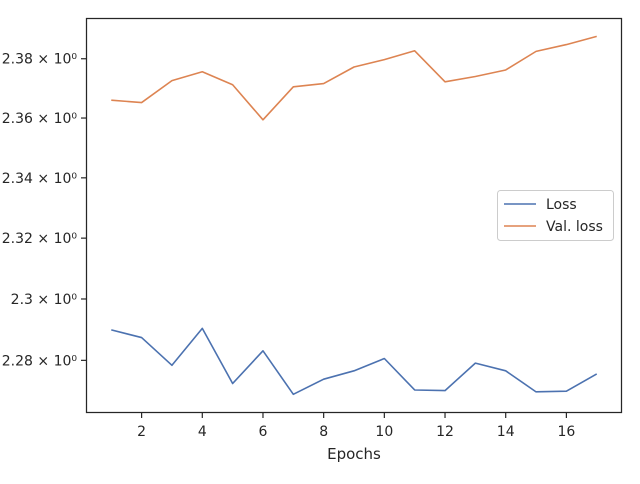 The height and width of the screenshot is (484, 640). I want to click on y-tick-label: 2.38 × 10⁰, so click(40, 60).